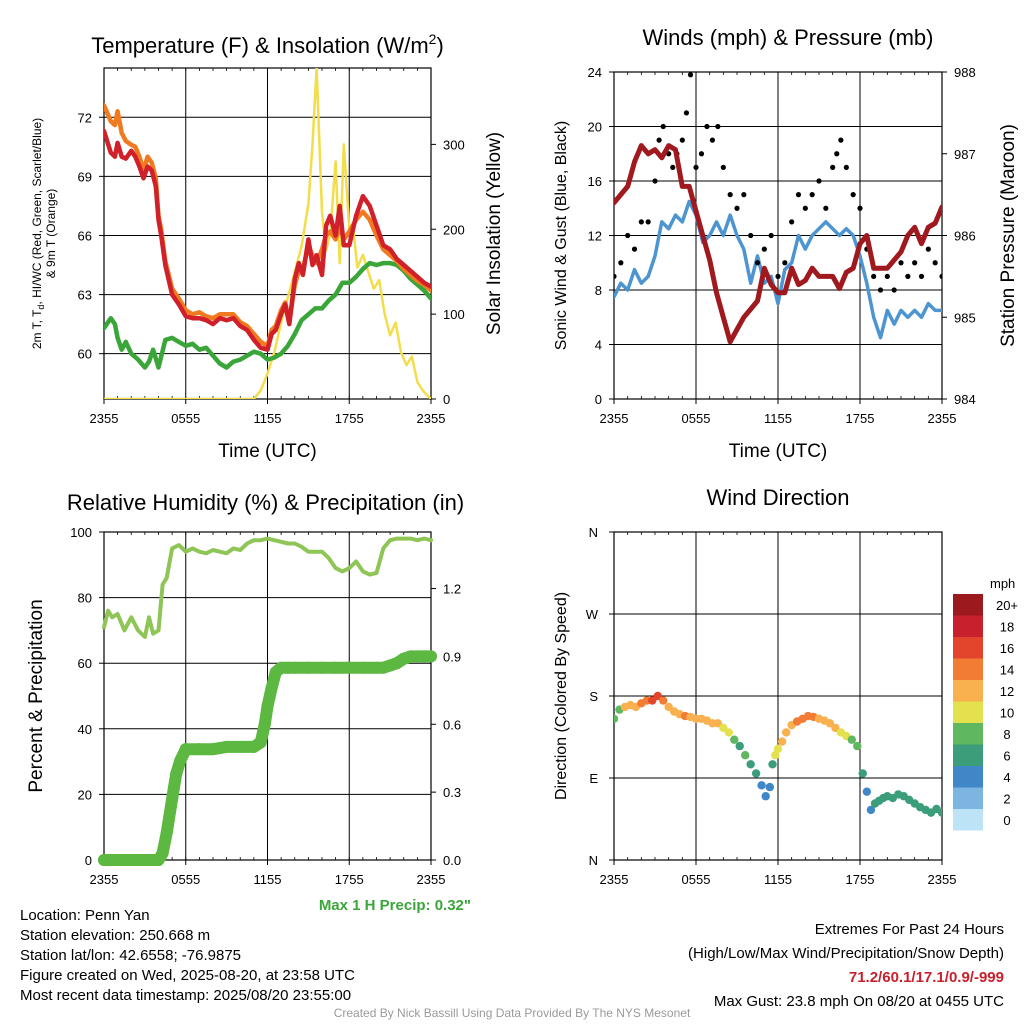  What do you see at coordinates (860, 879) in the screenshot?
I see `x-tick-label: 1755` at bounding box center [860, 879].